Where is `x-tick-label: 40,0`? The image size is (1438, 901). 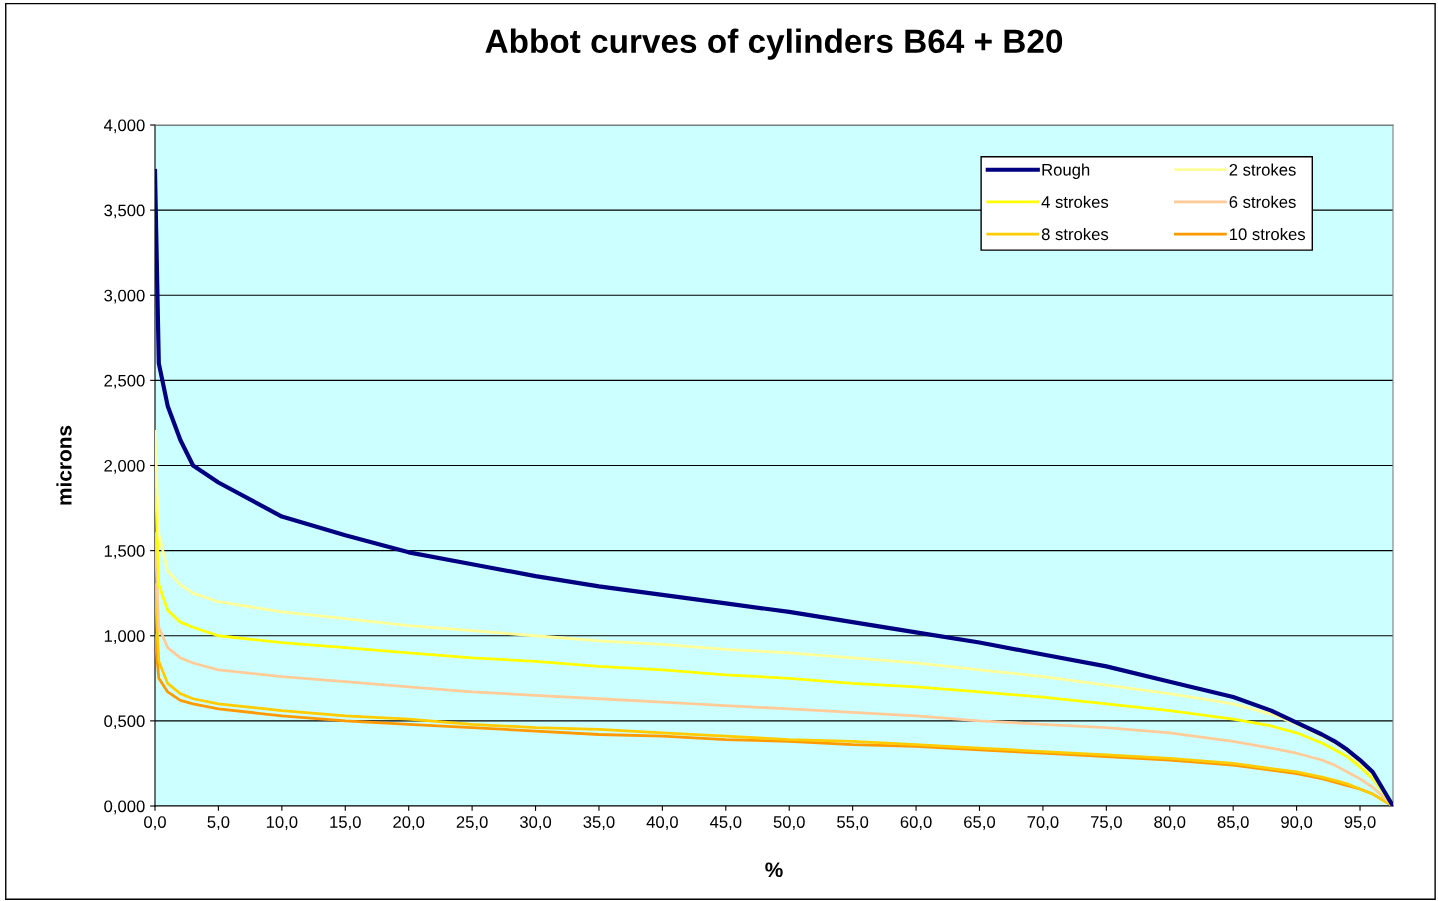
x-tick-label: 40,0 is located at coordinates (662, 823).